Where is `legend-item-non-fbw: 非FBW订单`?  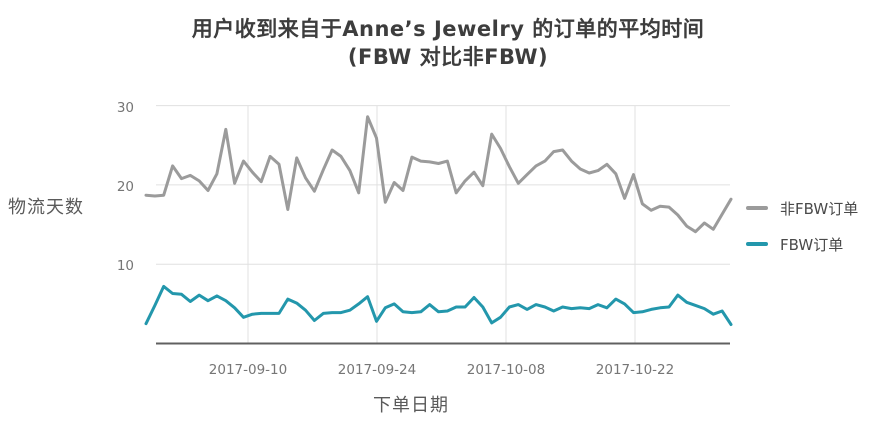 legend-item-non-fbw: 非FBW订单 is located at coordinates (802, 208).